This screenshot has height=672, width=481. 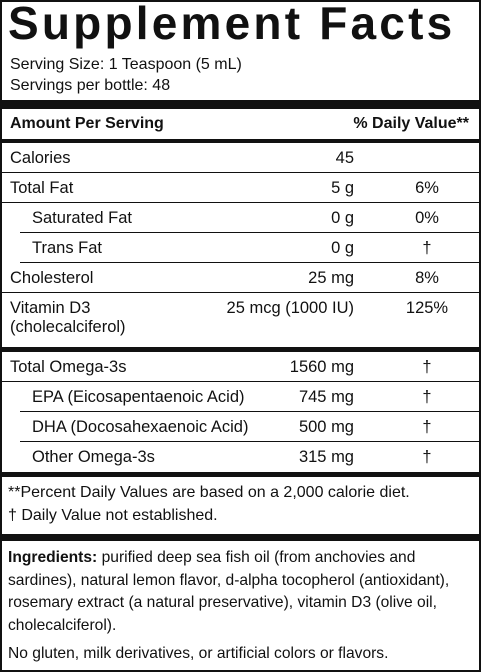 I want to click on nutrient-name-text: DHA (Docosahexaenoic Acid), so click(x=140, y=427).